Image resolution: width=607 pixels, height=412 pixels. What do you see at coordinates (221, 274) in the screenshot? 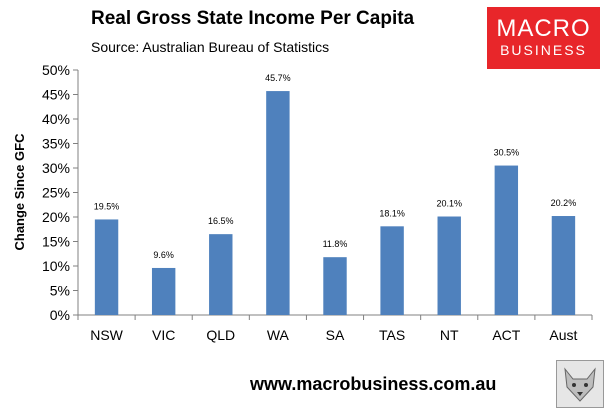
I see `bar-qld` at bounding box center [221, 274].